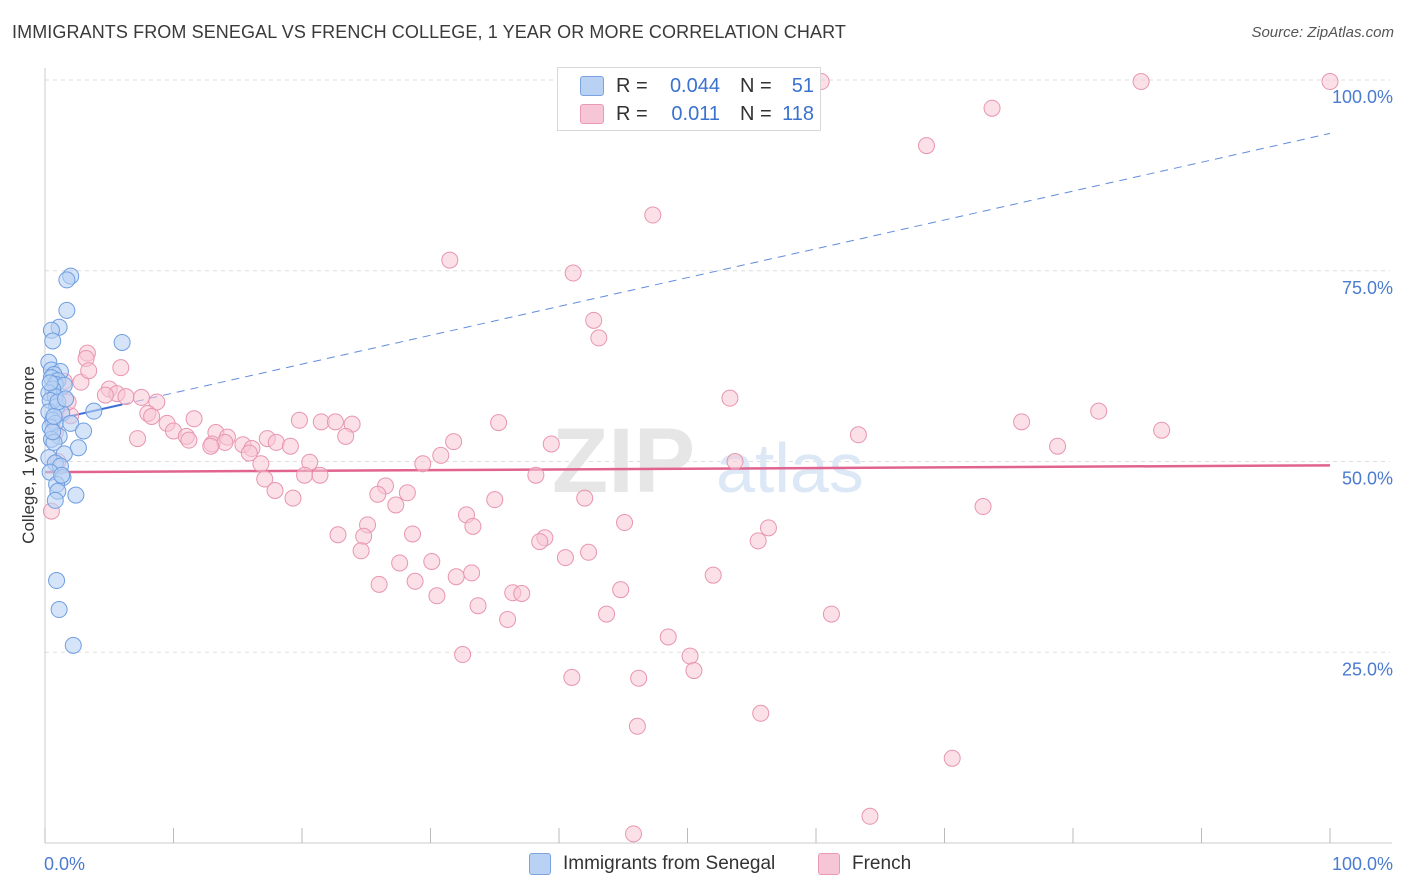  I want to click on x-tick-label: 100.0%, so click(1362, 864).